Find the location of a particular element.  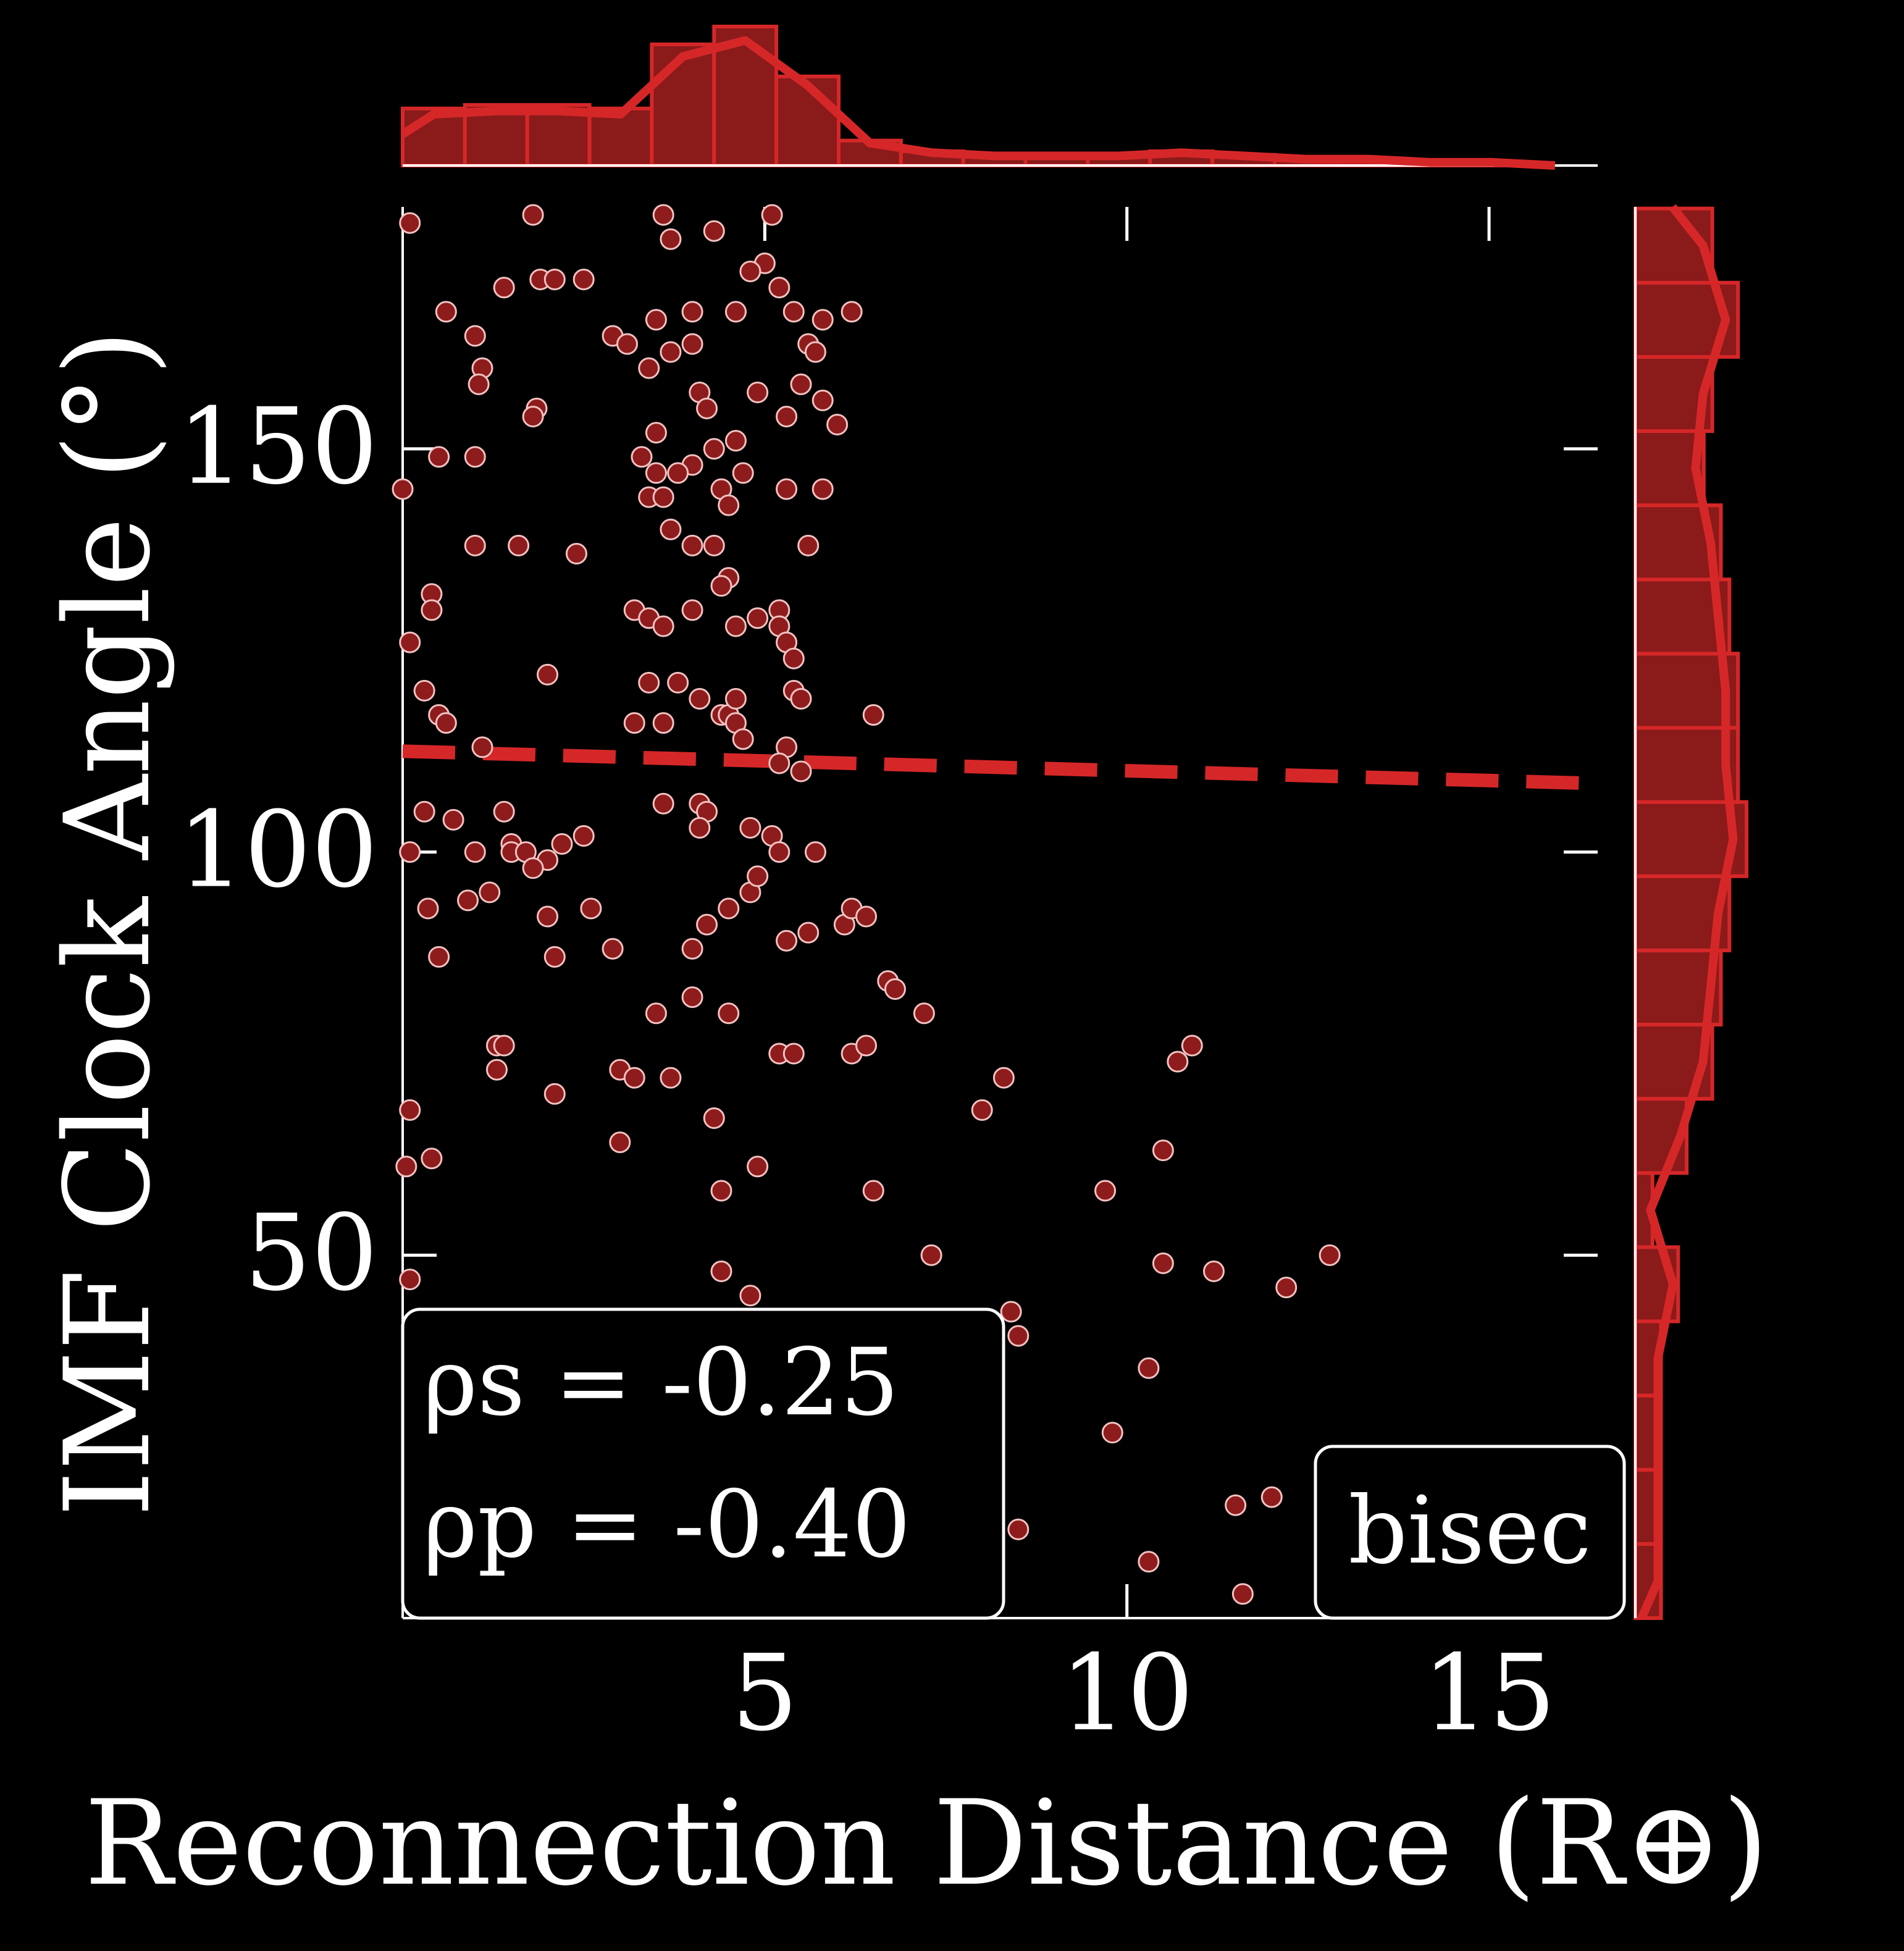

y-tick-label: 50 is located at coordinates (311, 1253).